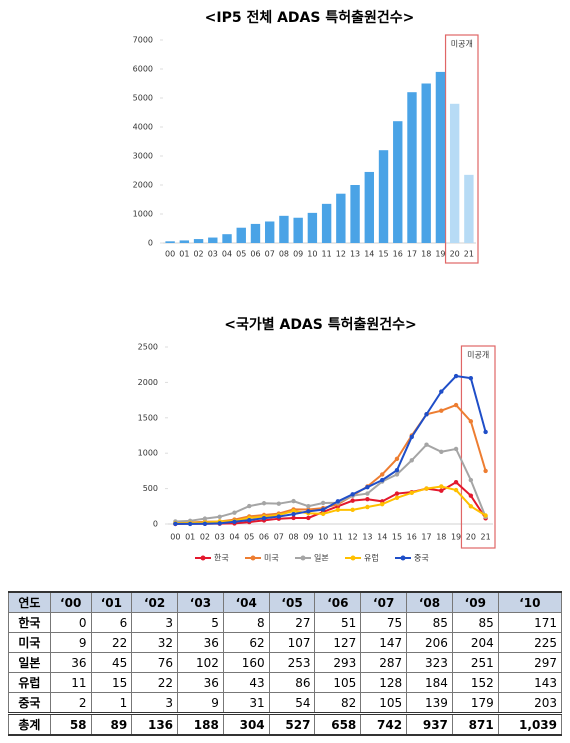  I want to click on table-cell: 58, so click(70, 724).